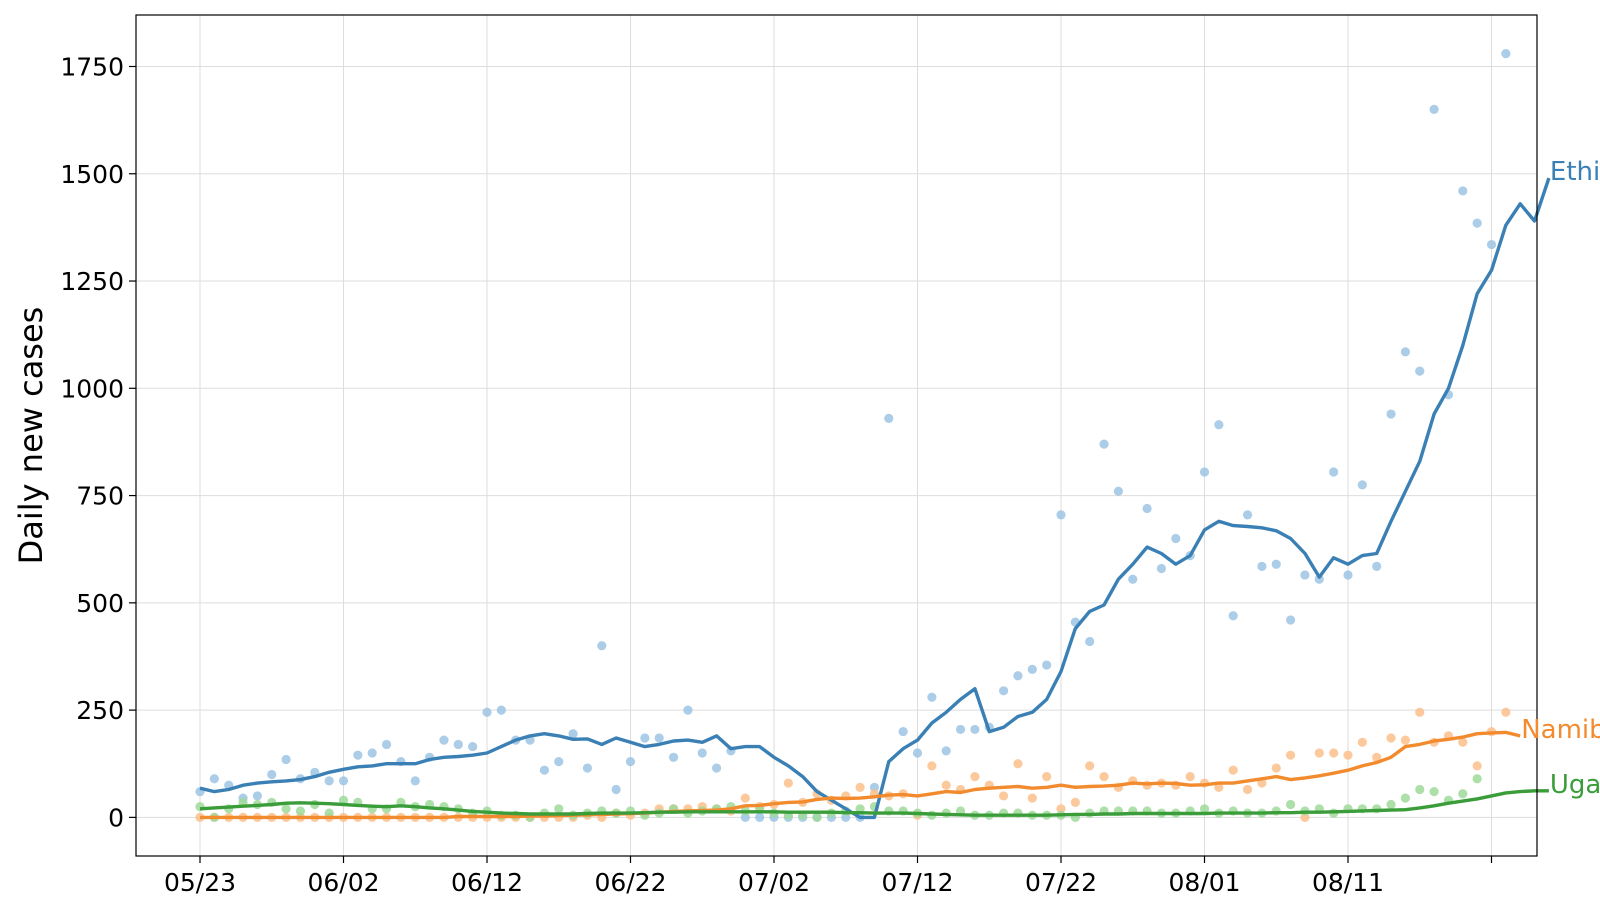 The image size is (1600, 900). I want to click on y-tick-label: 250, so click(100, 710).